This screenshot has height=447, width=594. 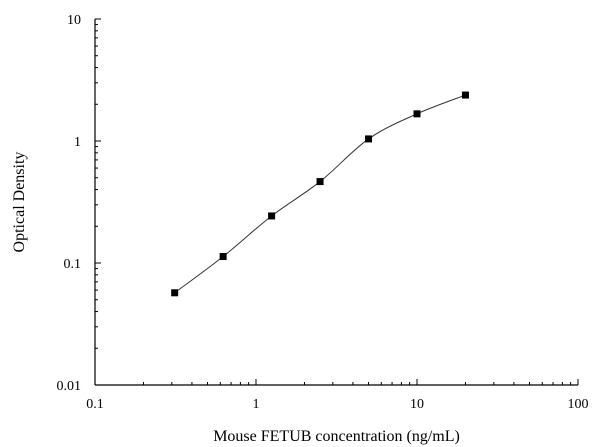 I want to click on y-tick-label: 0.01, so click(x=69, y=386).